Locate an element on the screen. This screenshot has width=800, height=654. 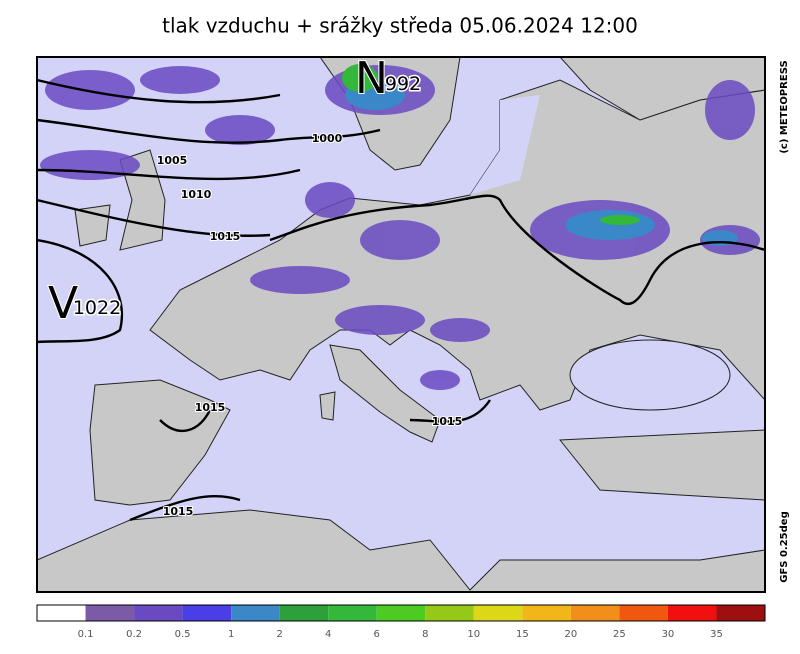
colorbar-tick: 0.5 is located at coordinates (183, 634).